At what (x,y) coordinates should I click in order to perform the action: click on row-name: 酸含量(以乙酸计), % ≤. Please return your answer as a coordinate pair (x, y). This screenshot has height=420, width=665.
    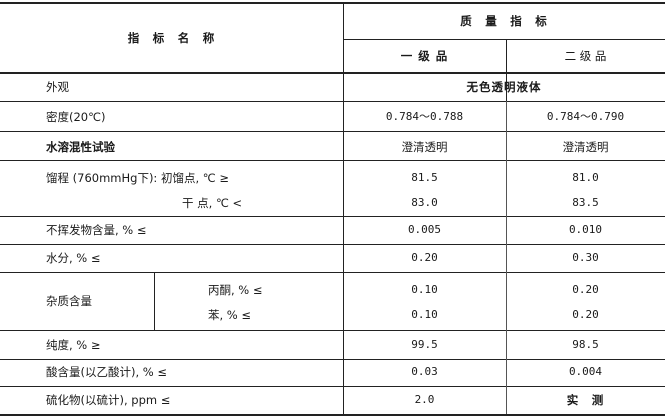
    Looking at the image, I should click on (107, 372).